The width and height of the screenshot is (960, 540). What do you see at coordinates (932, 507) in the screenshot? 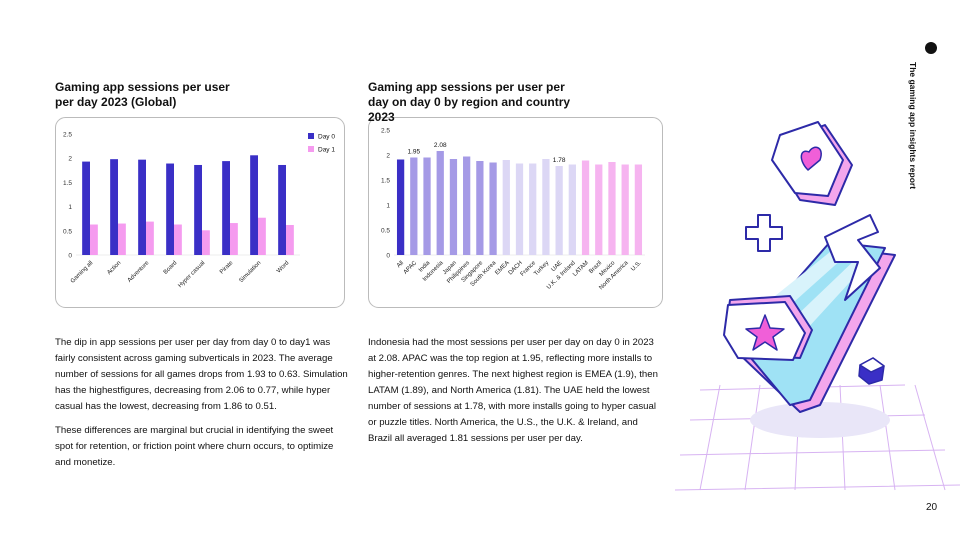
I see `page-number: 20` at bounding box center [932, 507].